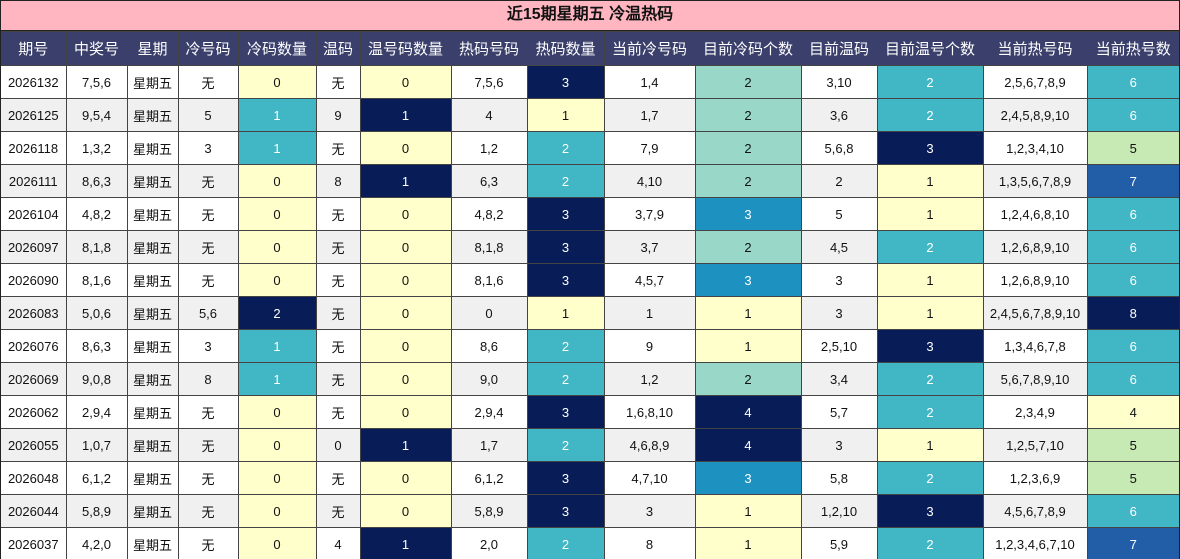 The height and width of the screenshot is (559, 1180). I want to click on table-cell: 3,6, so click(839, 115).